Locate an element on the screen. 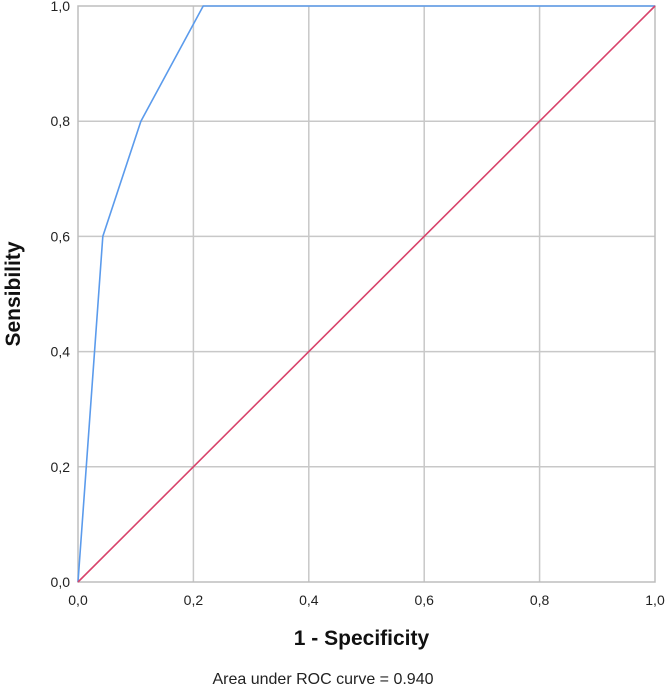  y-tick-label: 0,4 is located at coordinates (61, 352).